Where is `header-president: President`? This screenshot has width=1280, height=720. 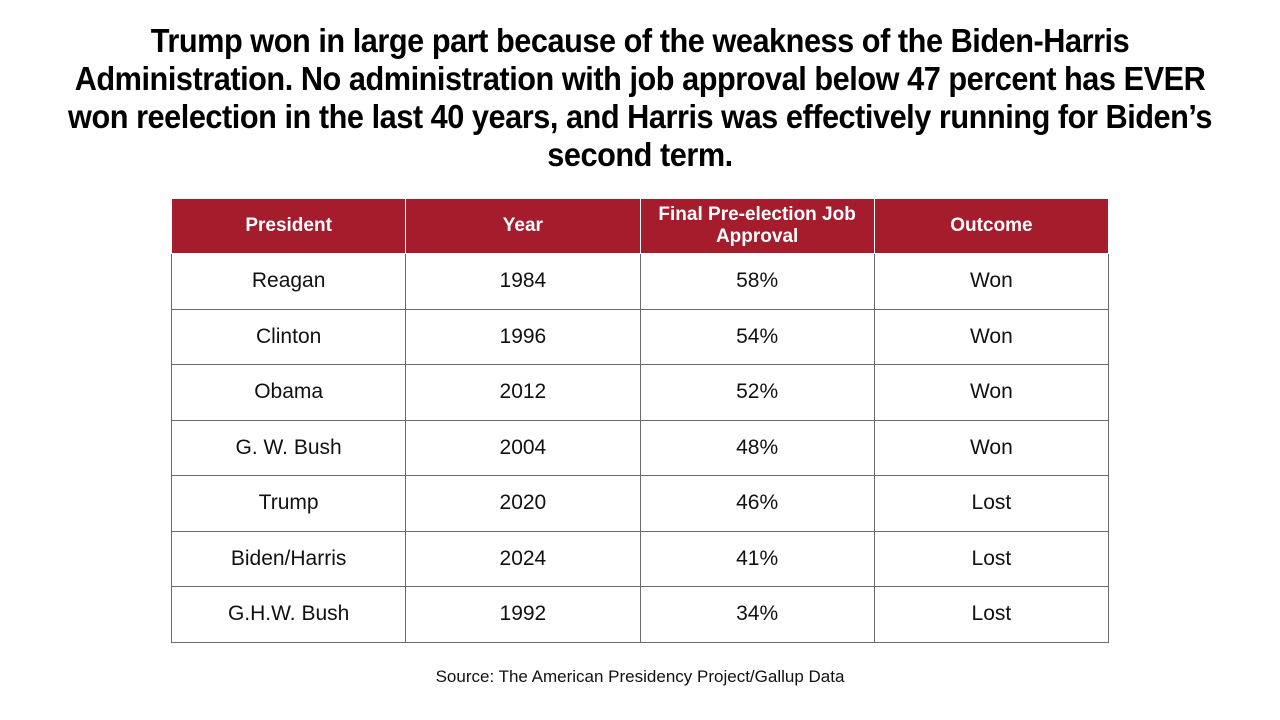
header-president: President is located at coordinates (288, 226).